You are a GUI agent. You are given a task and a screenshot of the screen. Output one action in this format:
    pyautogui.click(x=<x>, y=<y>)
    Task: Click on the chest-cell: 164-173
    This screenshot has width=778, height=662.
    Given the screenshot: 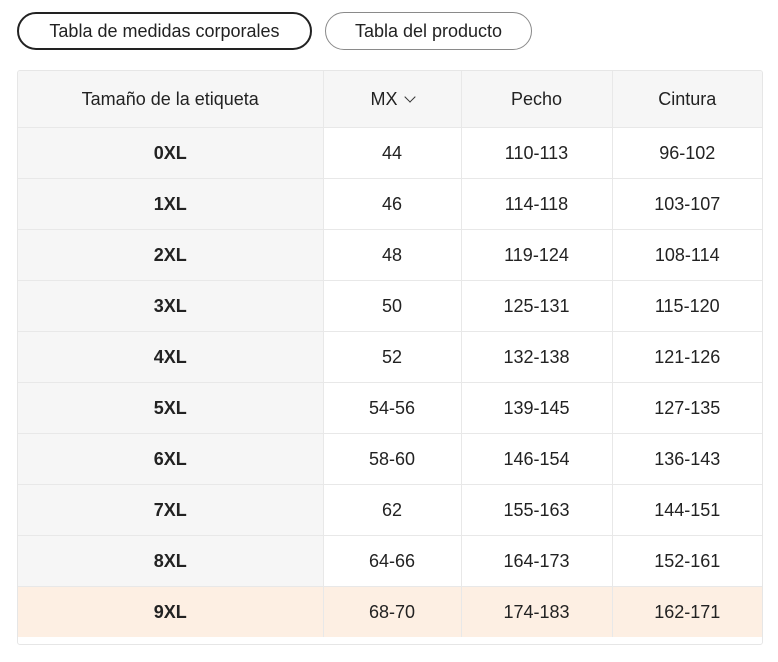 What is the action you would take?
    pyautogui.click(x=537, y=561)
    